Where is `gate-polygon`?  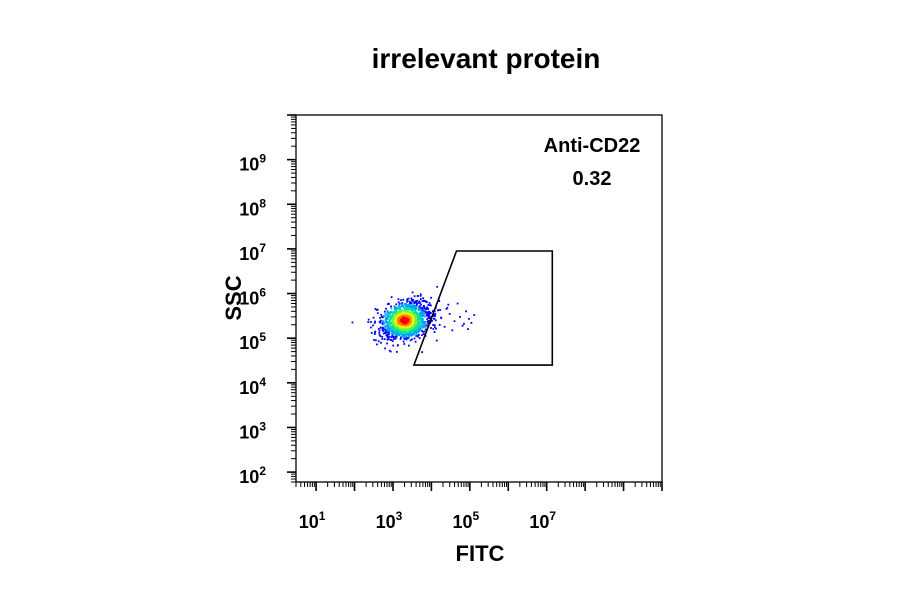 gate-polygon is located at coordinates (483, 308).